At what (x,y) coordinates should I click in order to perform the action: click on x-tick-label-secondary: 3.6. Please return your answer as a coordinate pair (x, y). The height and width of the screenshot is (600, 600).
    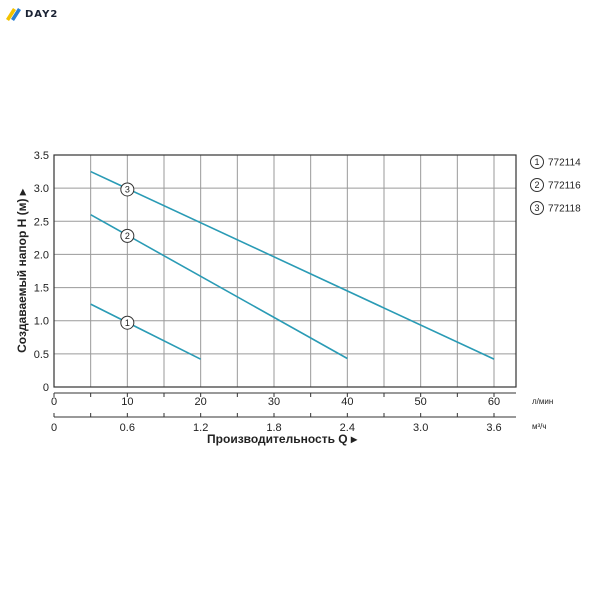
    Looking at the image, I should click on (493, 428).